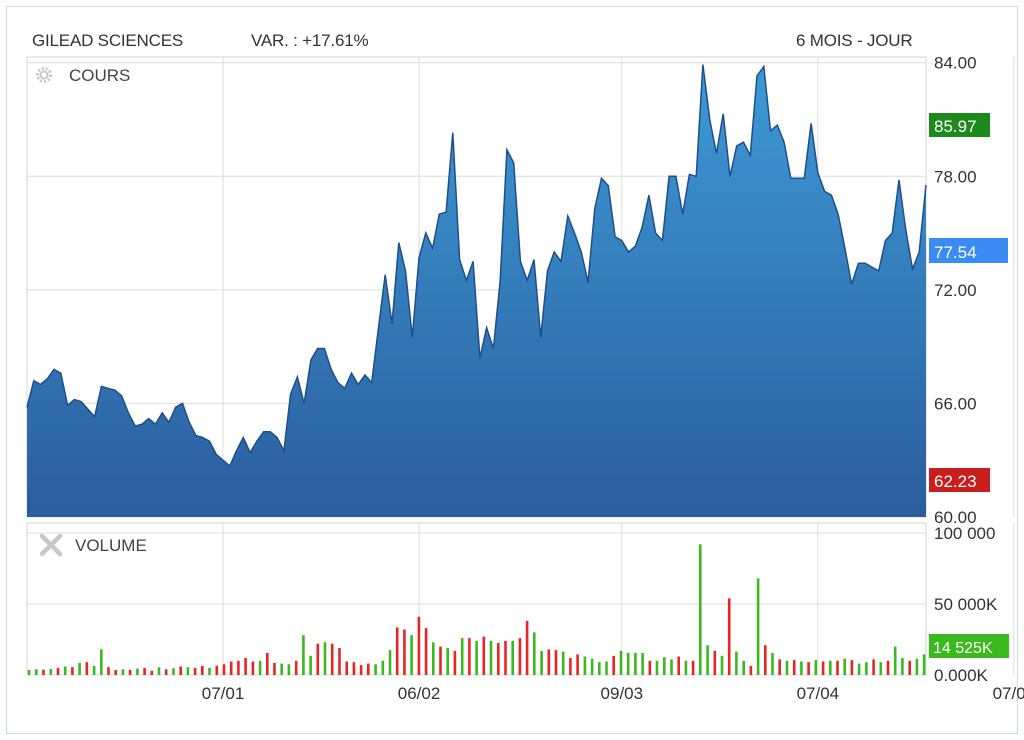  What do you see at coordinates (51, 545) in the screenshot?
I see `close-icon` at bounding box center [51, 545].